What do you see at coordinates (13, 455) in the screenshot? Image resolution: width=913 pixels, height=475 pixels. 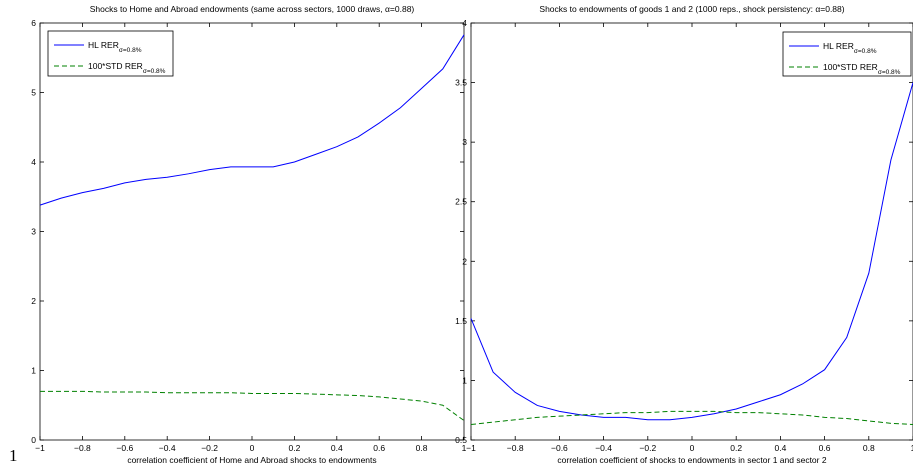 I see `page-number: 1` at bounding box center [13, 455].